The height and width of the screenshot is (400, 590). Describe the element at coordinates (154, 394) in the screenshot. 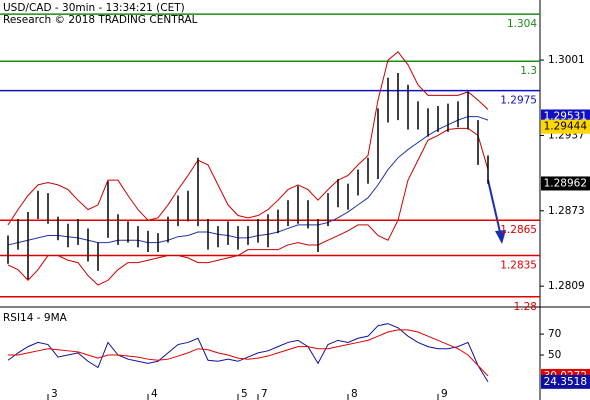

I see `x-tick-label: 4` at that location.